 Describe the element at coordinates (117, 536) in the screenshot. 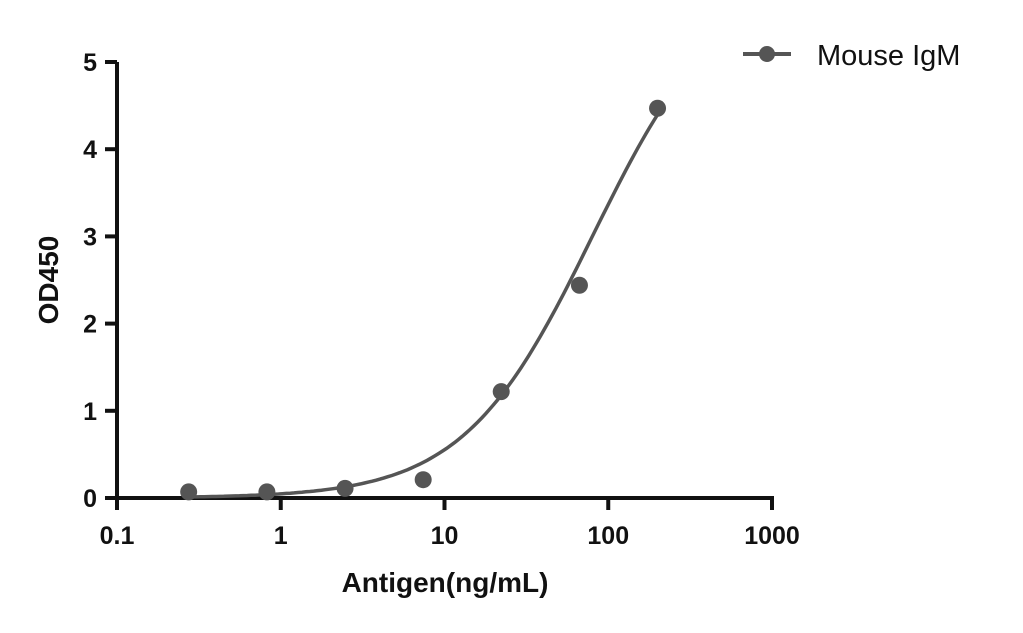

I see `x-tick-label: 0.1` at that location.